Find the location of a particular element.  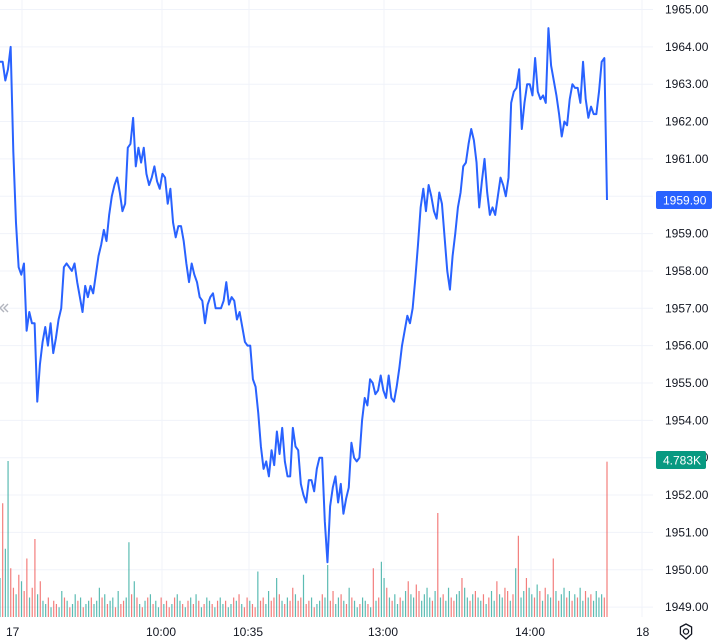

axis-badges: 1959.90 4.783K is located at coordinates (684, 329).